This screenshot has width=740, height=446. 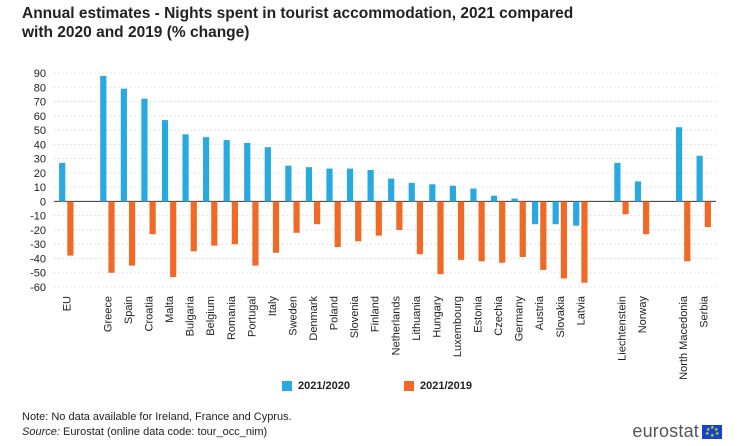 I want to click on x-tick-label: Austria, so click(x=540, y=312).